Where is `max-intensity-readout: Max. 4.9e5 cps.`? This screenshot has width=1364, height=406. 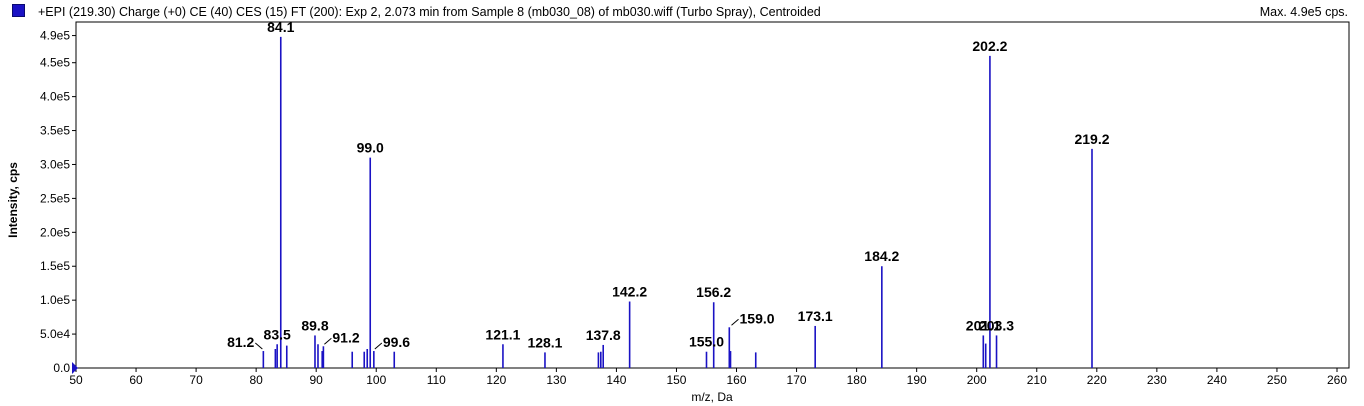 max-intensity-readout: Max. 4.9e5 cps. is located at coordinates (1303, 12).